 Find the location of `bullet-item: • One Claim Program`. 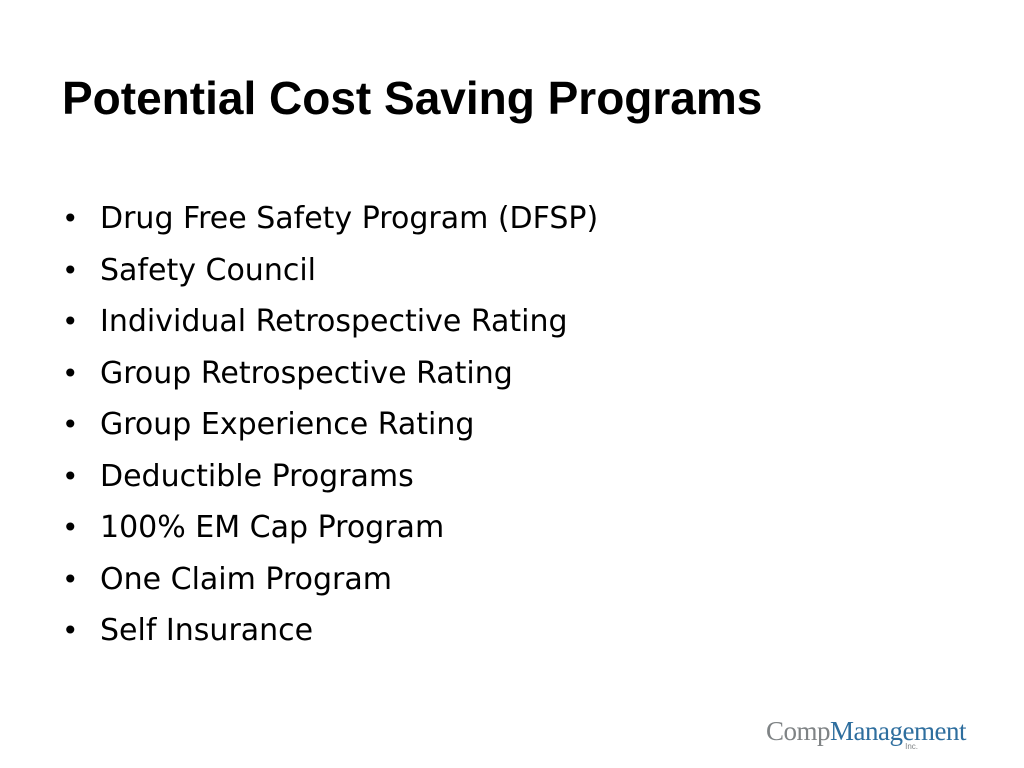

bullet-item: • One Claim Program is located at coordinates (330, 580).